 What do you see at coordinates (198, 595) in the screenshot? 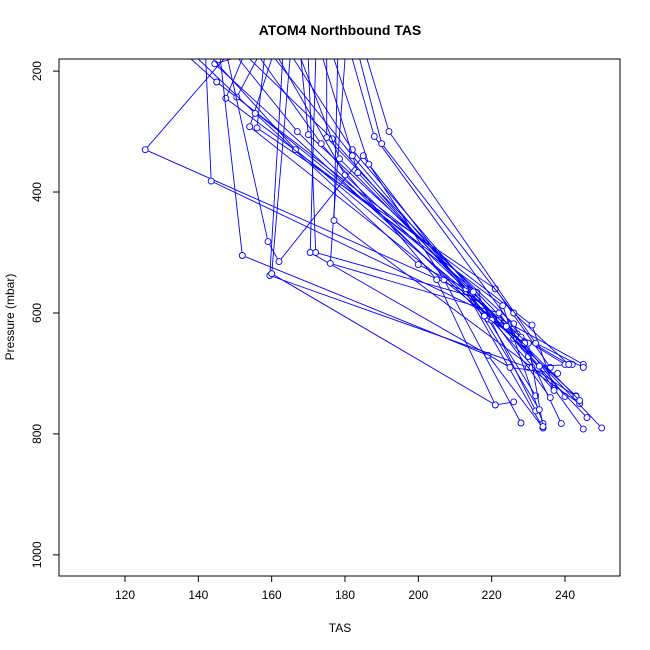
I see `x-tick-label: 140` at bounding box center [198, 595].